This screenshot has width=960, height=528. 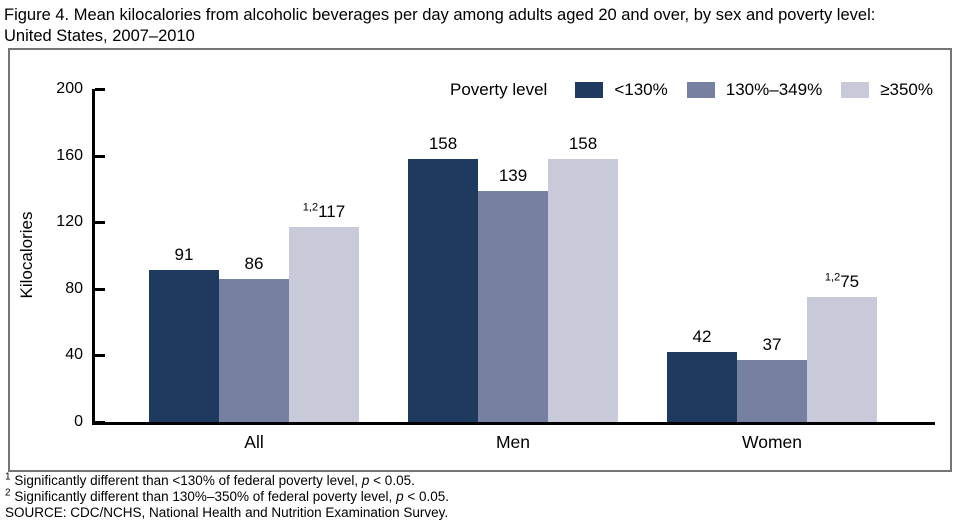 I want to click on x-axis-line, so click(x=513, y=423).